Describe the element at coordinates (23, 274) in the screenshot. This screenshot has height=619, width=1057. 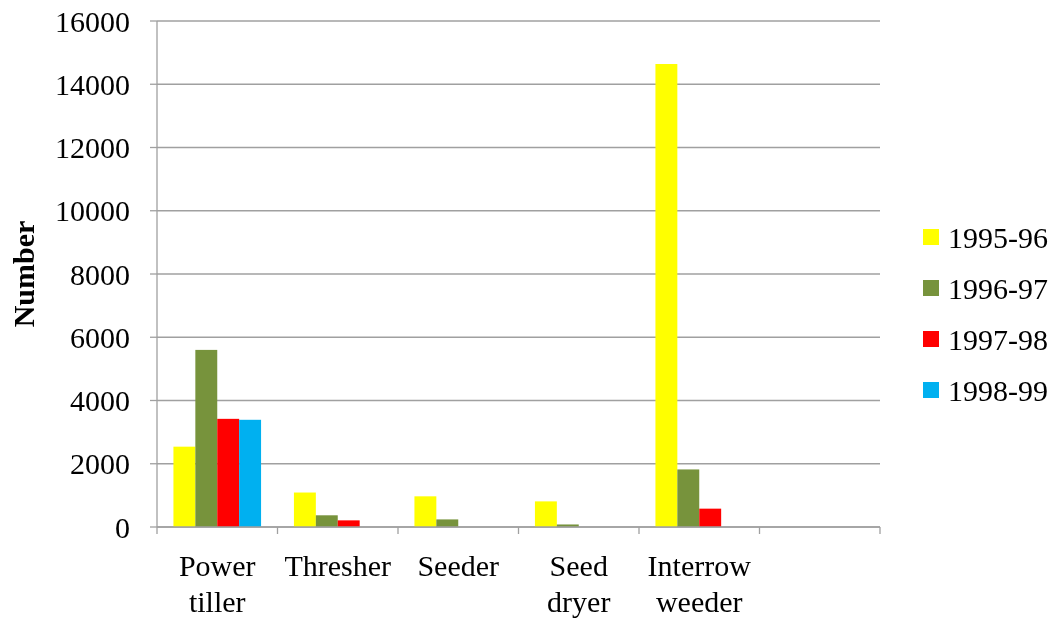
I see `y-axis-title: Number` at that location.